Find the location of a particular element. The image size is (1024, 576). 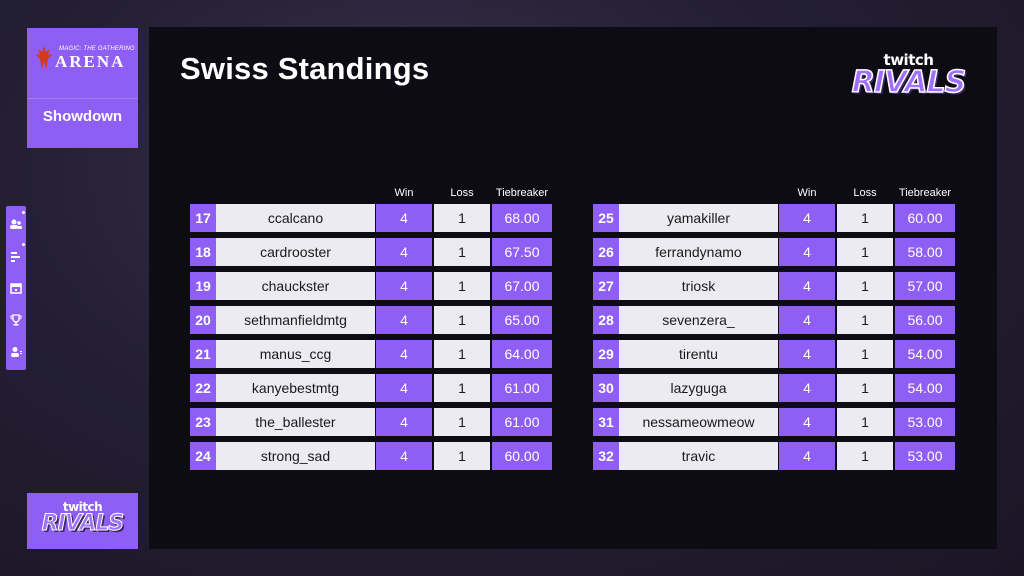

twitch-rivals-badge: twitch RIVALS is located at coordinates (82, 521).